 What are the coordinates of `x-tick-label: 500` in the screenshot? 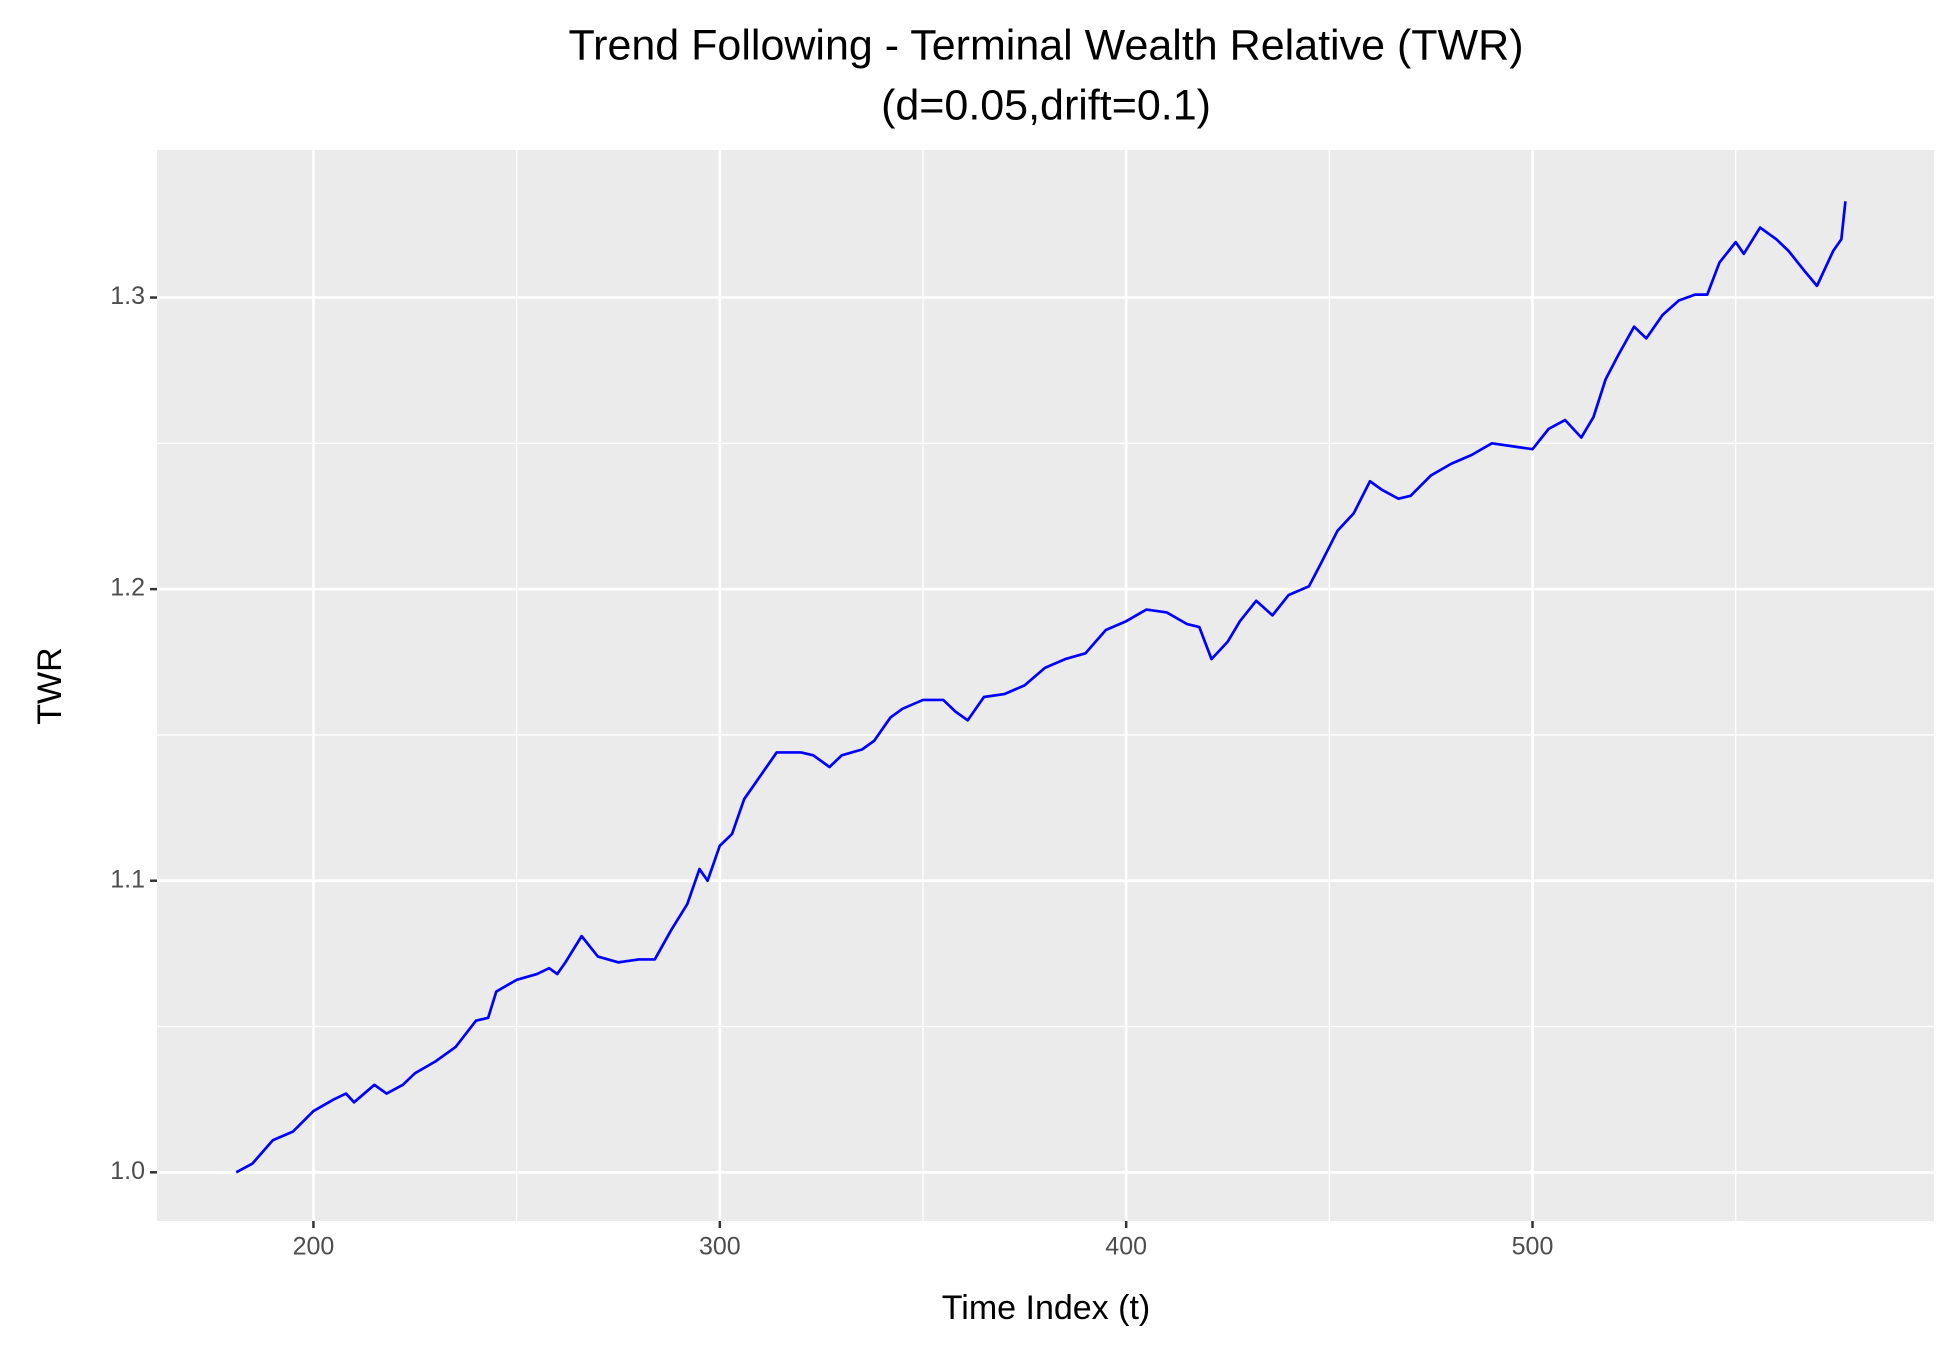 It's located at (1533, 1247).